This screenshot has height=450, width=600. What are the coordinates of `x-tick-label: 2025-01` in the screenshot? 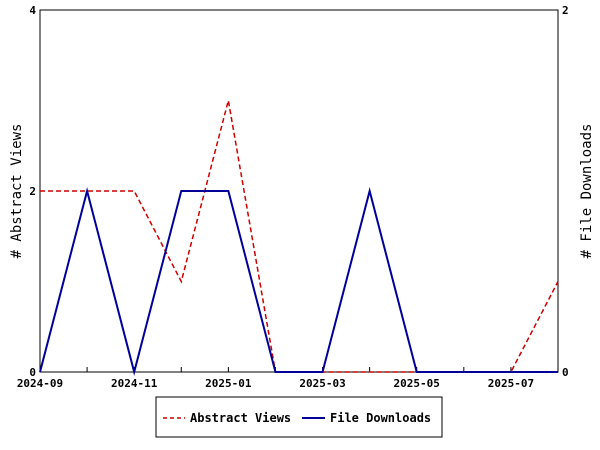 It's located at (228, 383).